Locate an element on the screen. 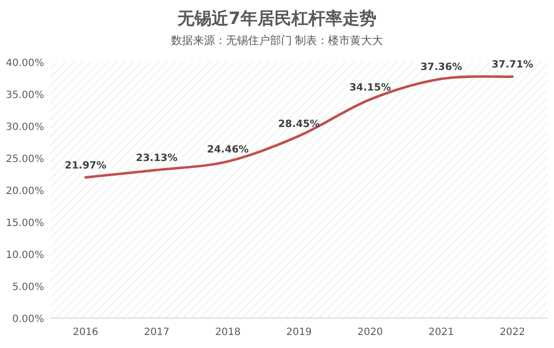 This screenshot has width=554, height=348. y-tick-label: 10.00% is located at coordinates (25, 255).